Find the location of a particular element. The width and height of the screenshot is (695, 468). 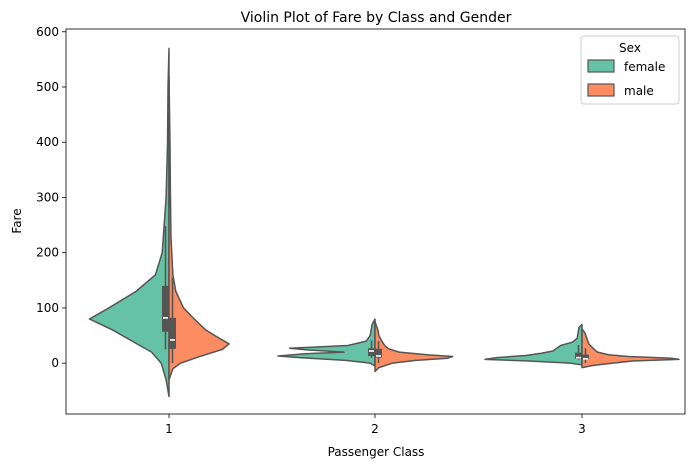

y-tick-label: 500 is located at coordinates (47, 87).